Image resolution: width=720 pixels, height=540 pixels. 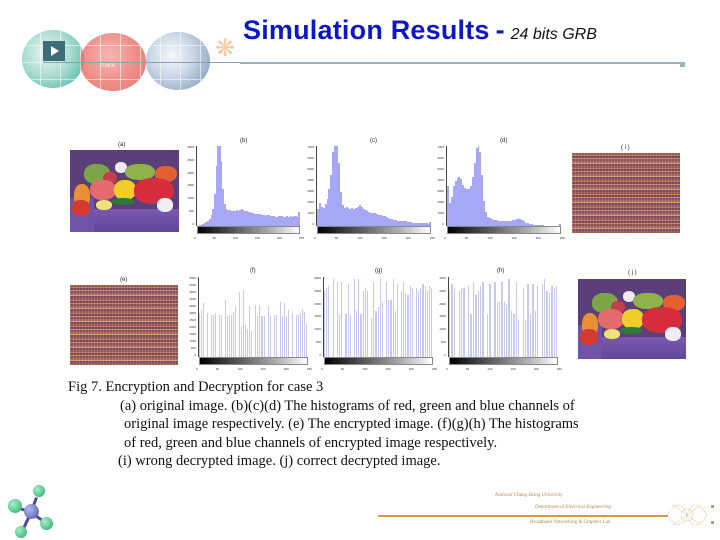 I want to click on x-axis-ticks: 0 50 100 150 200 250, so click(x=379, y=369).